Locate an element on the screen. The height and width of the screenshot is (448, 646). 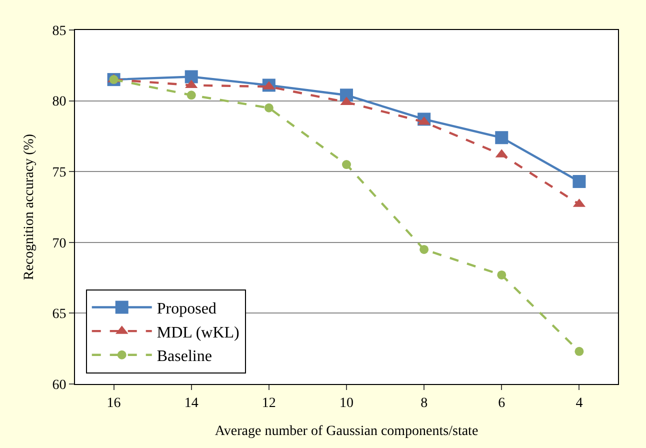
y-tick-label: 80 is located at coordinates (59, 102).